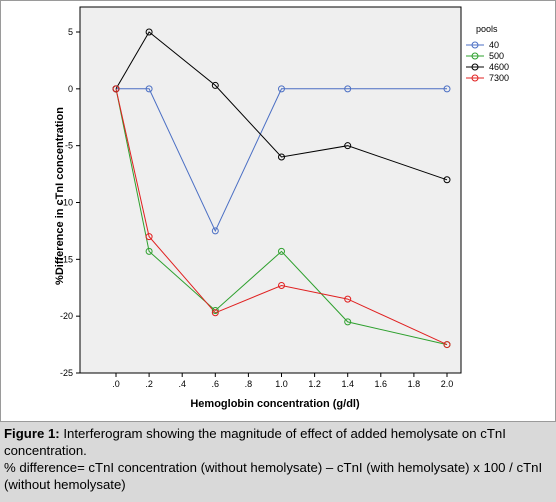 Image resolution: width=556 pixels, height=502 pixels. I want to click on x-tick-label: 1.2, so click(314, 384).